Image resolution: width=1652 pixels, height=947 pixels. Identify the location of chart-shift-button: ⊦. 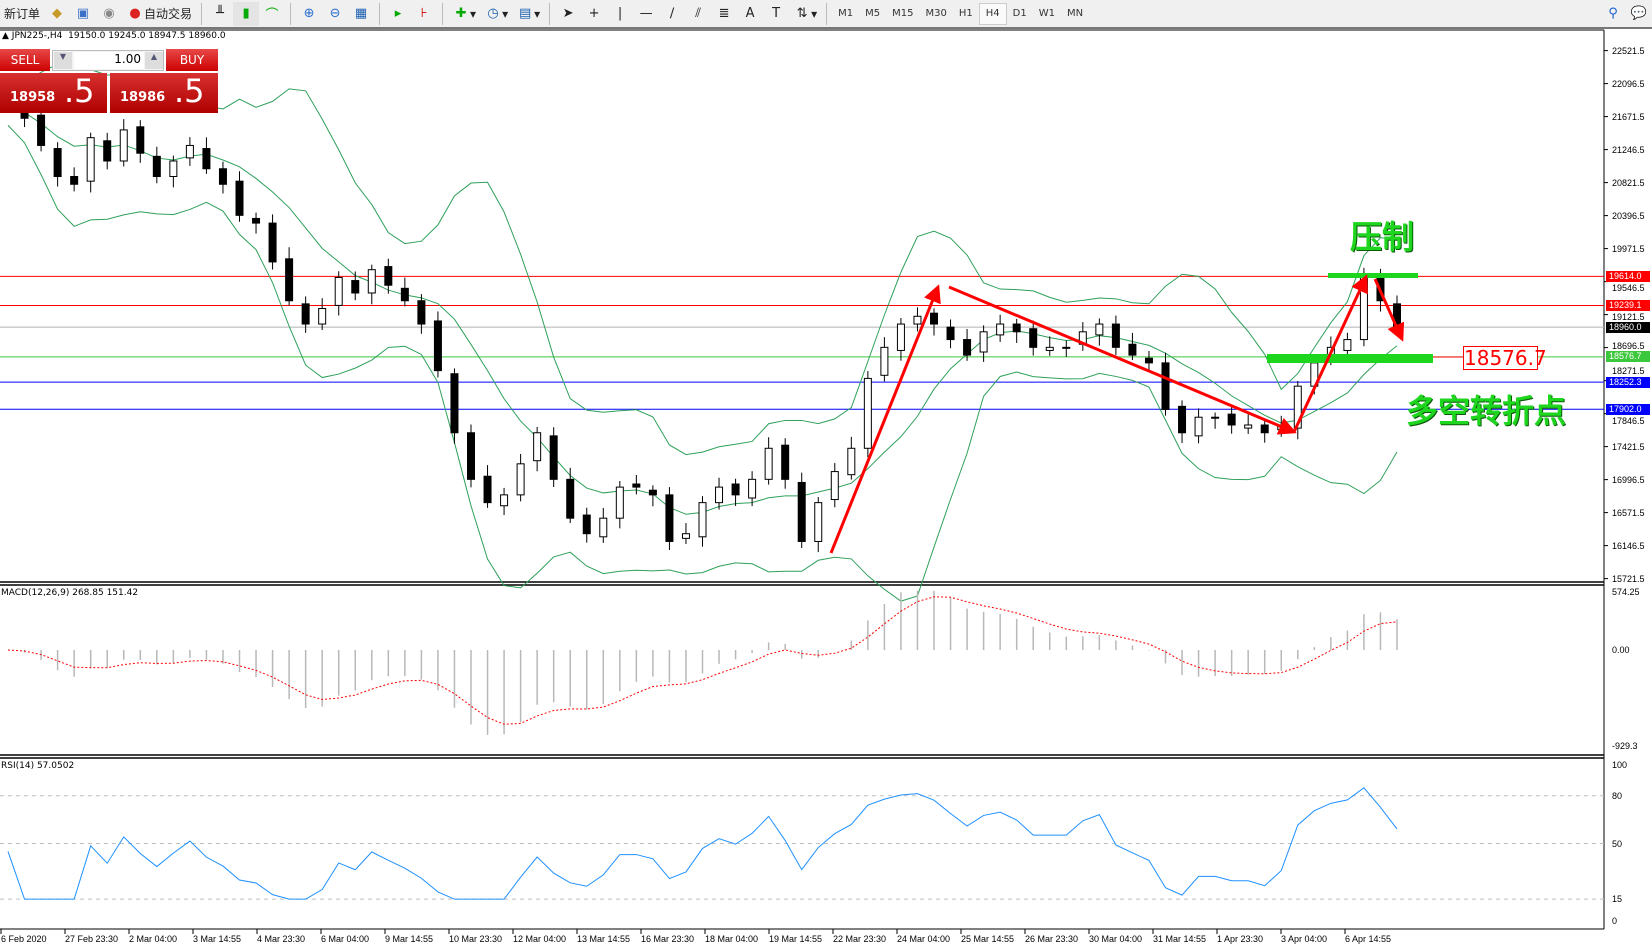
(424, 14).